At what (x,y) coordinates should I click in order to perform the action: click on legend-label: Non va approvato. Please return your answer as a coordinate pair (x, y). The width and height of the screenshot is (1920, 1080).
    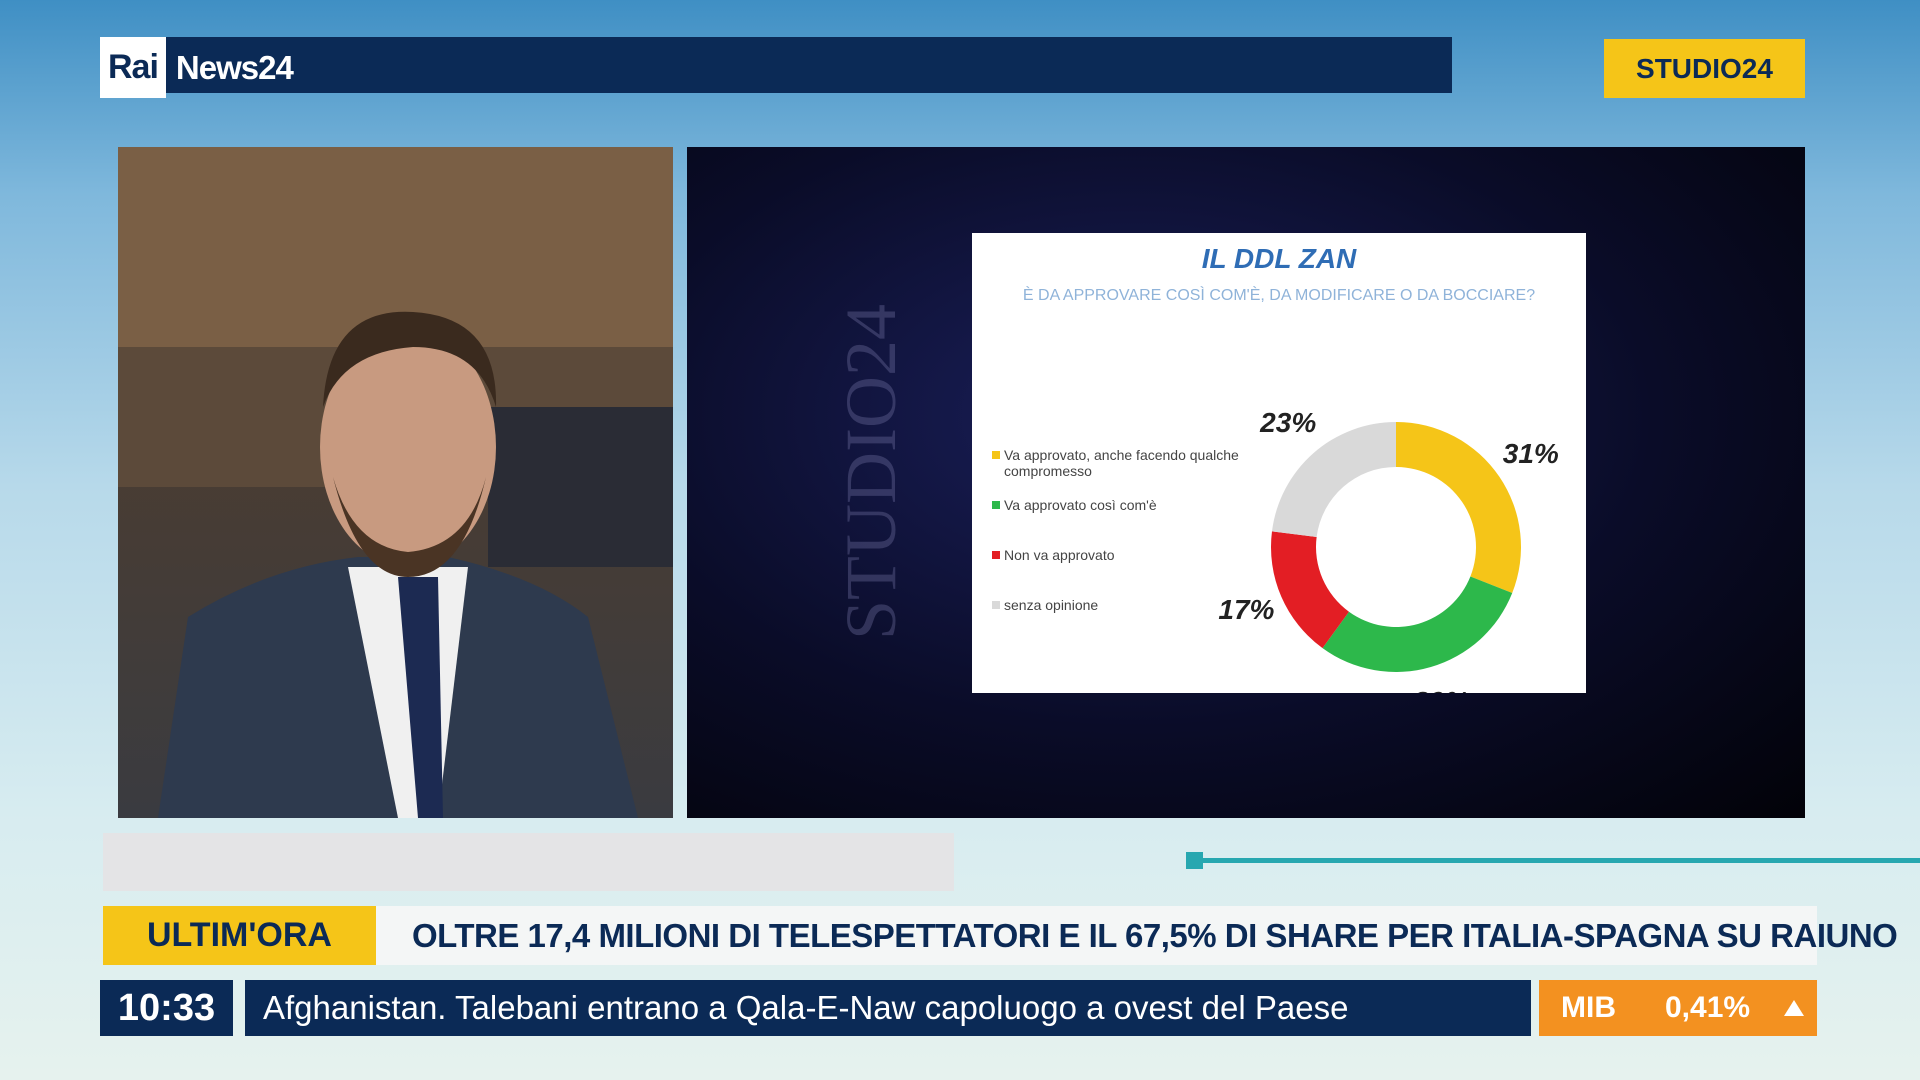
    Looking at the image, I should click on (1059, 555).